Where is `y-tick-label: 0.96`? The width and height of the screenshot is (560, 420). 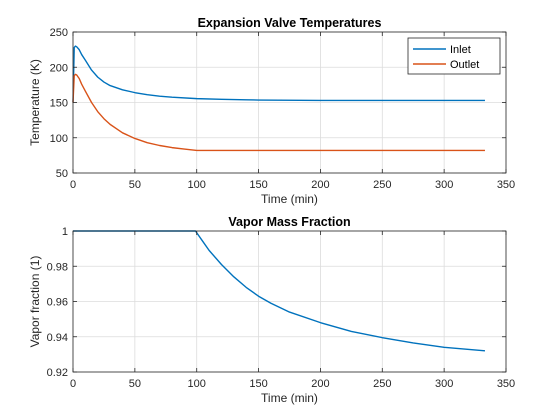 y-tick-label: 0.96 is located at coordinates (57, 303).